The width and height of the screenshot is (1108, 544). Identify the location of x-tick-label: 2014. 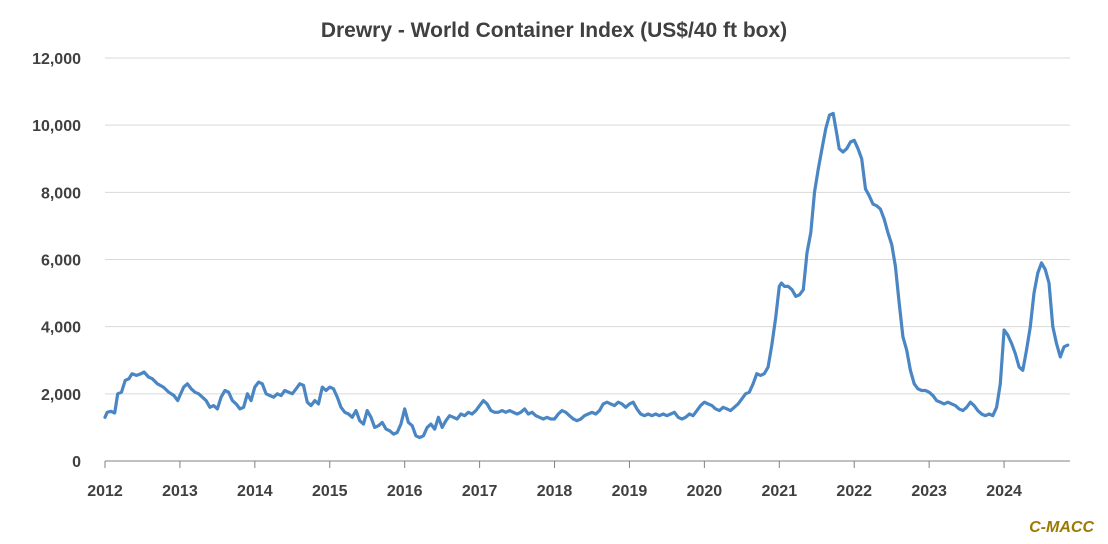
(255, 491).